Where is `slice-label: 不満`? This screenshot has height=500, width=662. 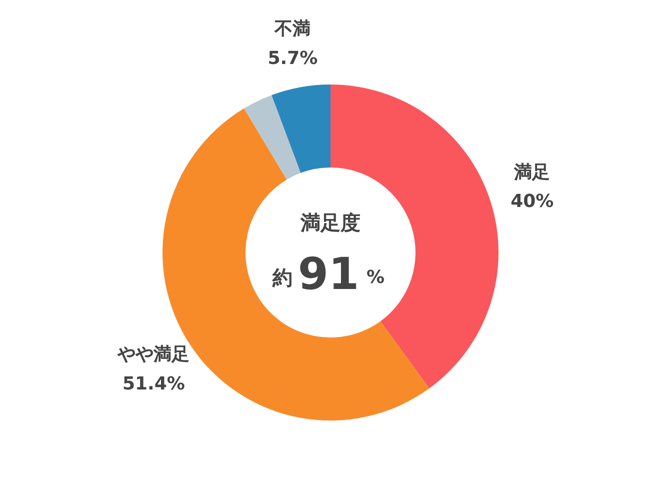
slice-label: 不満 is located at coordinates (292, 29).